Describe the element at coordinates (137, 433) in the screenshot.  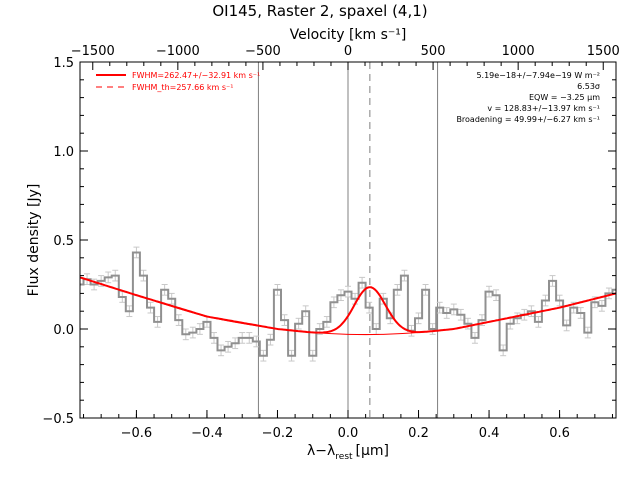
I see `x-tick-label-0: −0.6` at that location.